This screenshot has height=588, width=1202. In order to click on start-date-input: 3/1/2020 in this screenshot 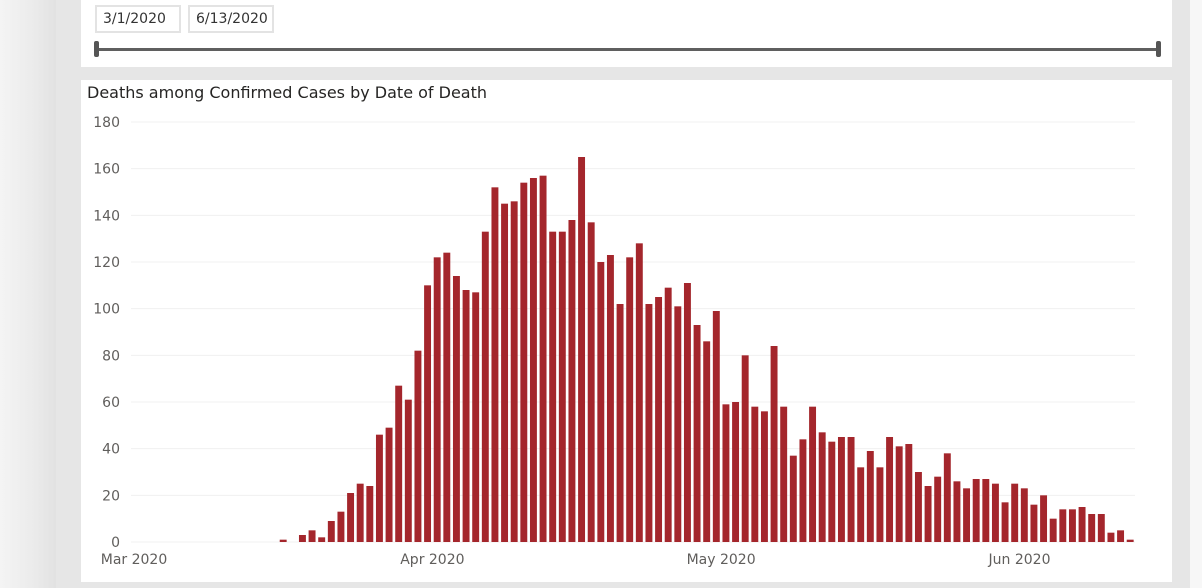, I will do `click(138, 19)`.